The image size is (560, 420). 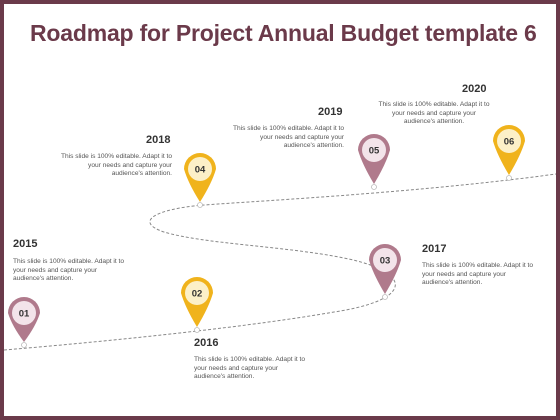 I want to click on milestone-pin-06: 06, so click(x=509, y=153).